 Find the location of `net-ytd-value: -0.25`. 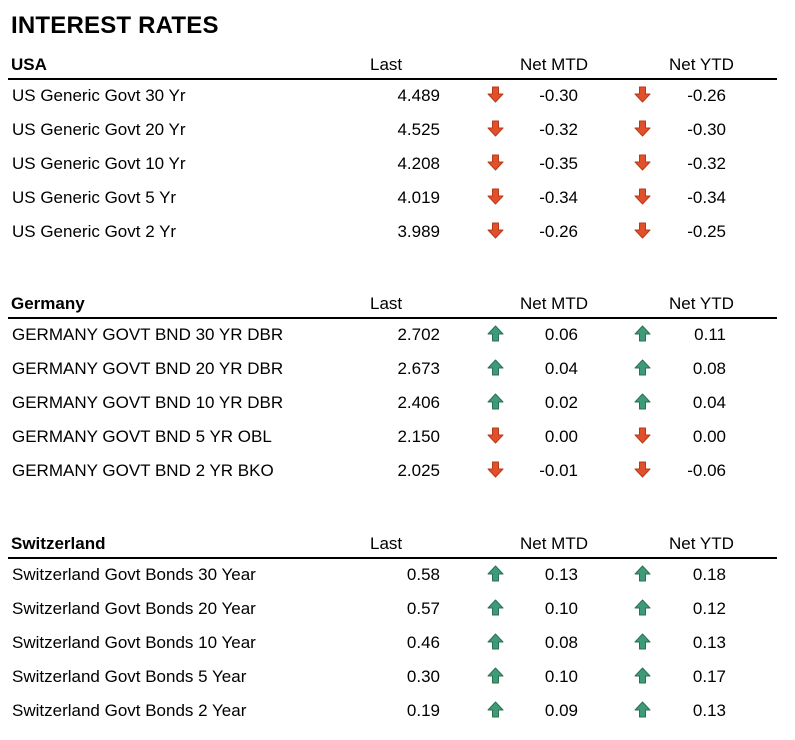

net-ytd-value: -0.25 is located at coordinates (706, 231).